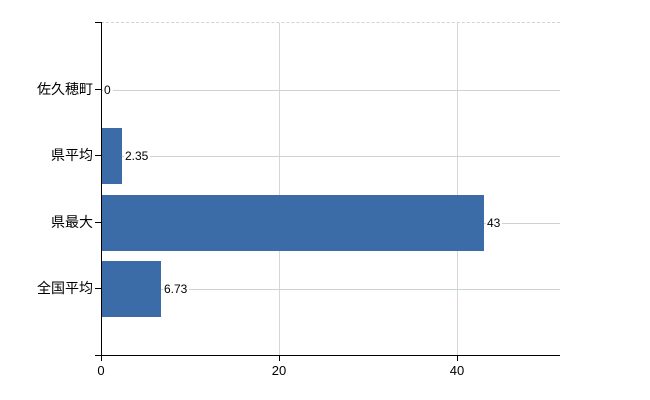 Image resolution: width=650 pixels, height=400 pixels. Describe the element at coordinates (65, 288) in the screenshot. I see `category-label: 全国平均` at that location.